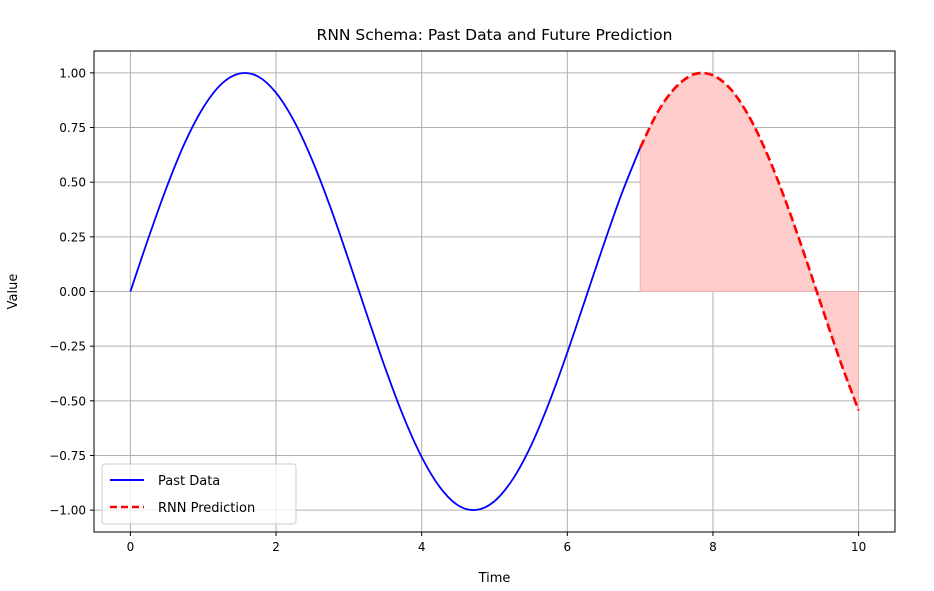  What do you see at coordinates (749, 241) in the screenshot?
I see `series-line-rnn-prediction` at bounding box center [749, 241].